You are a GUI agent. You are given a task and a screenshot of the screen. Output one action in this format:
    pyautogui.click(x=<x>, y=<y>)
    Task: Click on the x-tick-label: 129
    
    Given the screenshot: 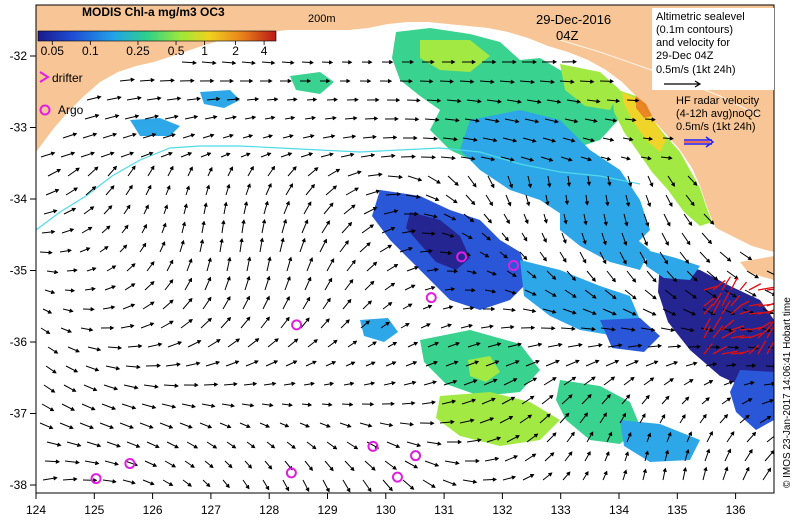 What is the action you would take?
    pyautogui.click(x=327, y=510)
    